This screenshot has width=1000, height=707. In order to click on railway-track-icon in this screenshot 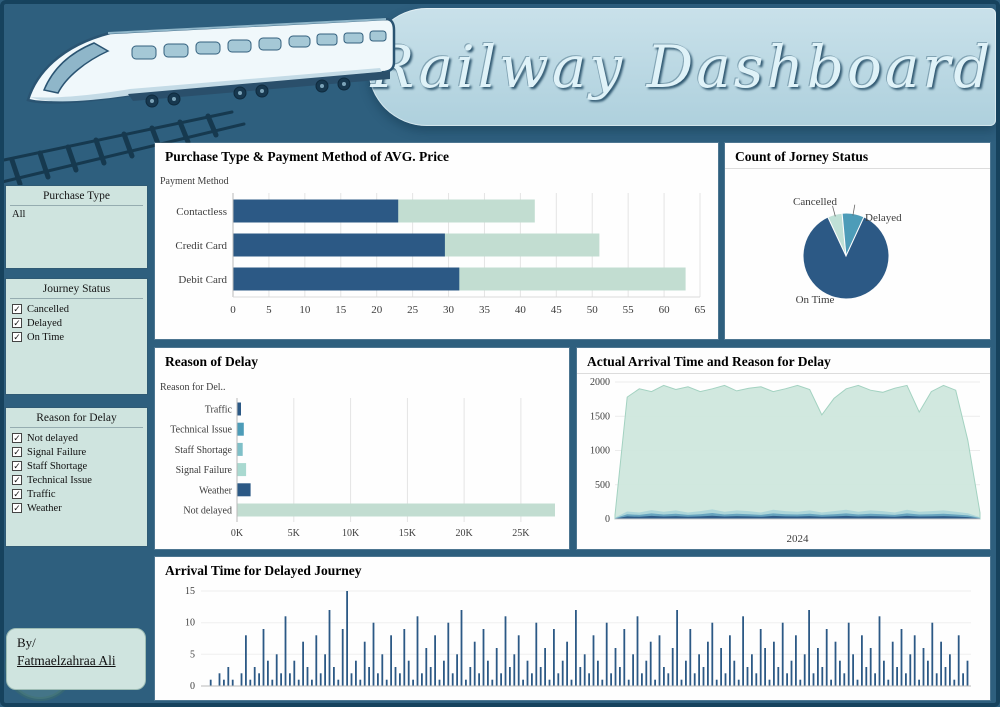, I will do `click(123, 147)`.